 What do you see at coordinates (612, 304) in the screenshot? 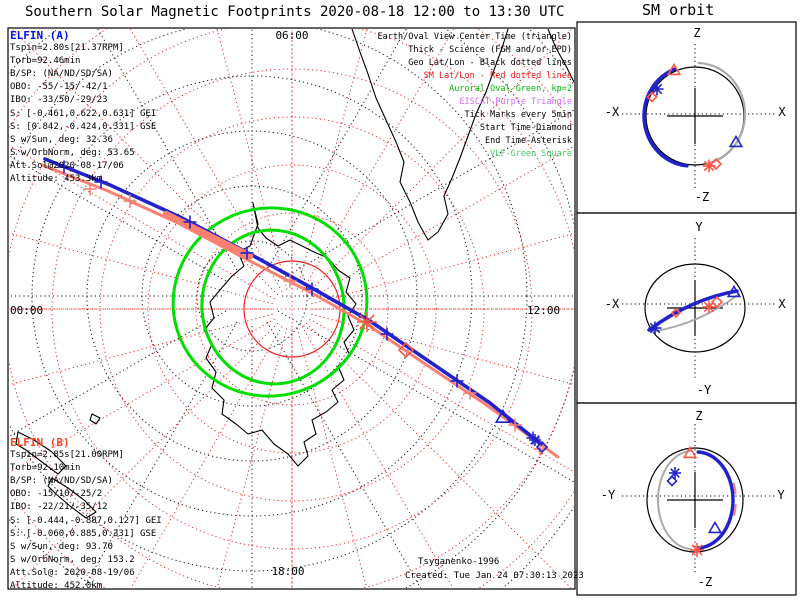
I see `sm-orbit-xy-axis-label--x: -X` at bounding box center [612, 304].